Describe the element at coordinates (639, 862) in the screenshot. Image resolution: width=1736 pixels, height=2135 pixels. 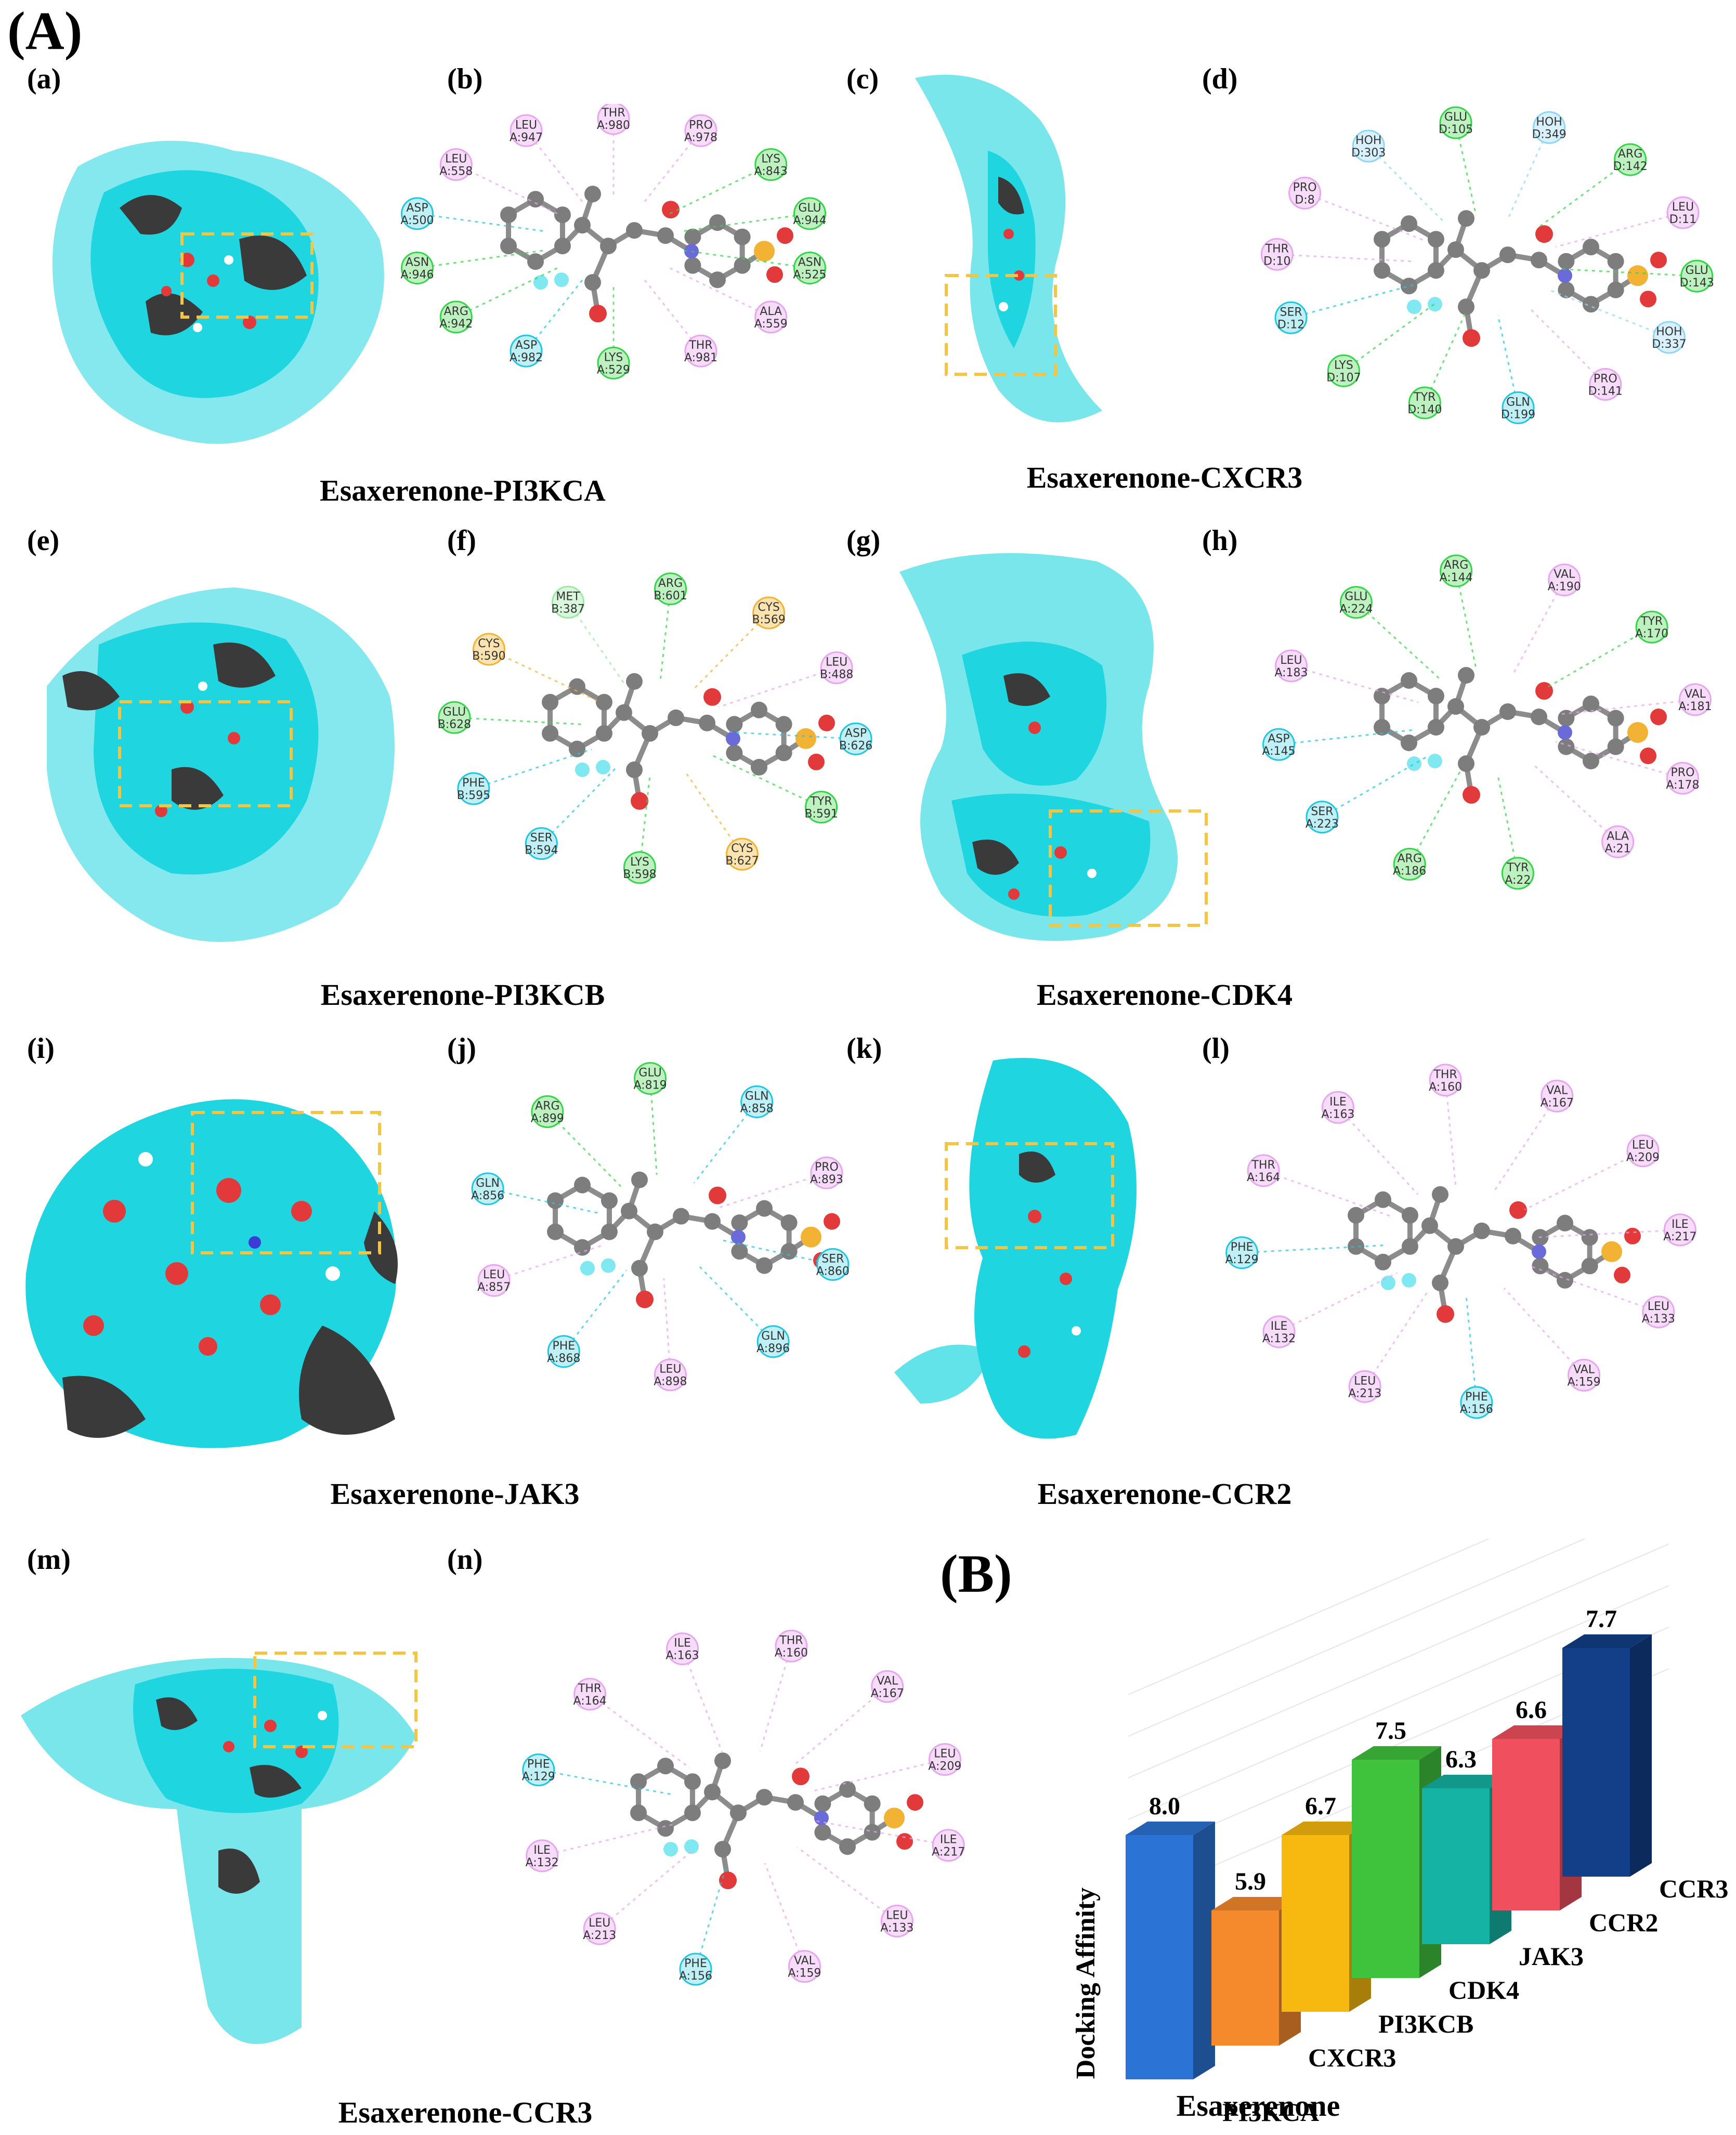
I see `residue-label: LYS` at that location.